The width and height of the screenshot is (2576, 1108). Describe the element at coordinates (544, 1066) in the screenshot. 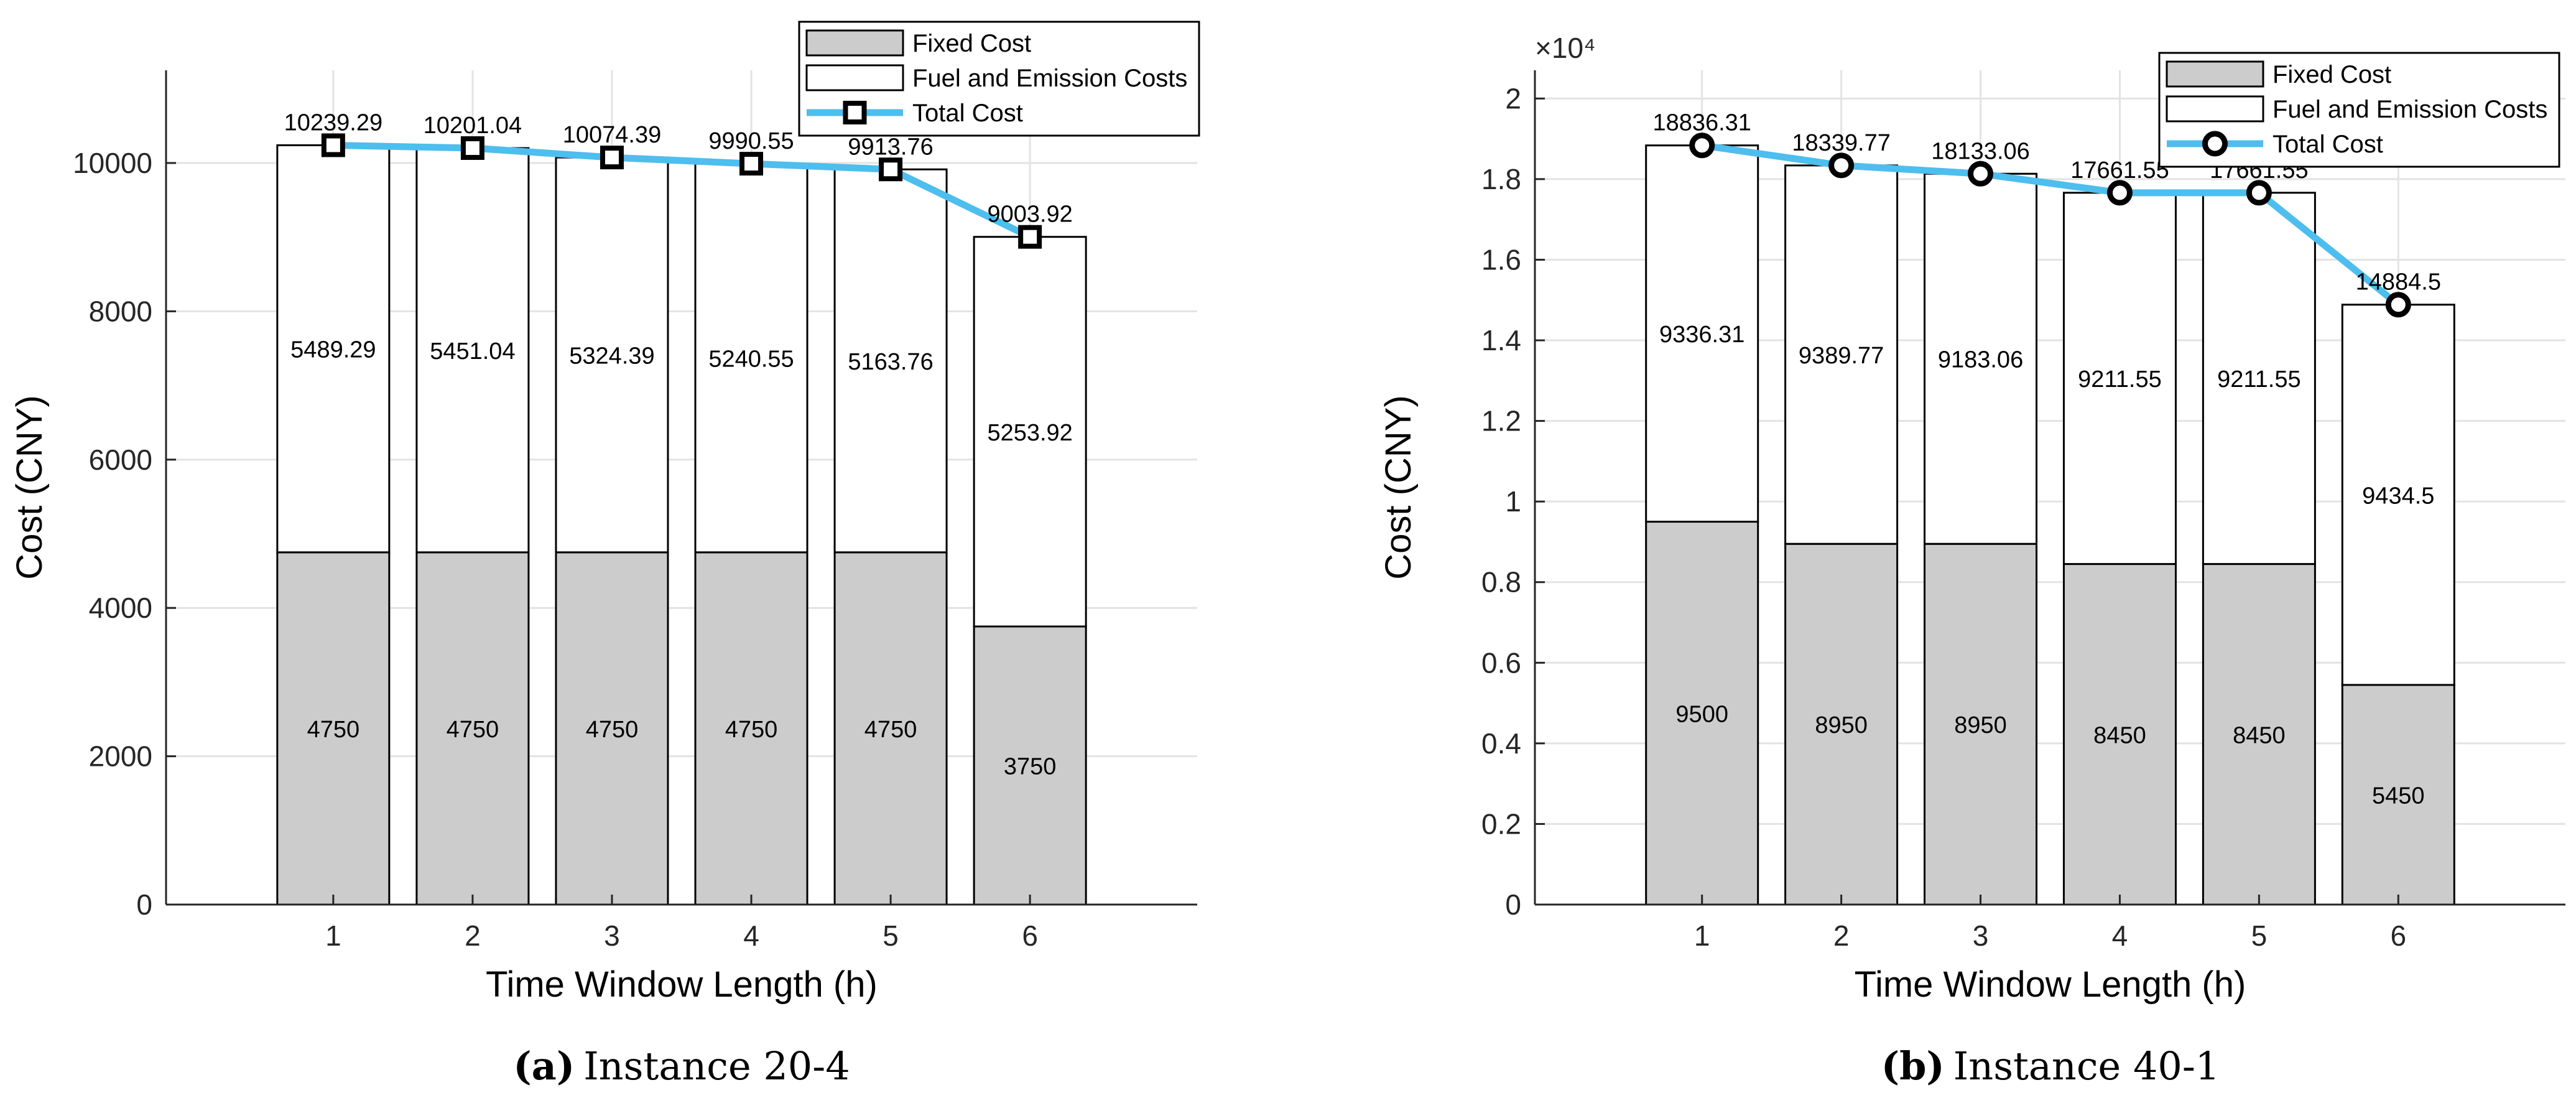

I see `caption-label: (a)` at that location.